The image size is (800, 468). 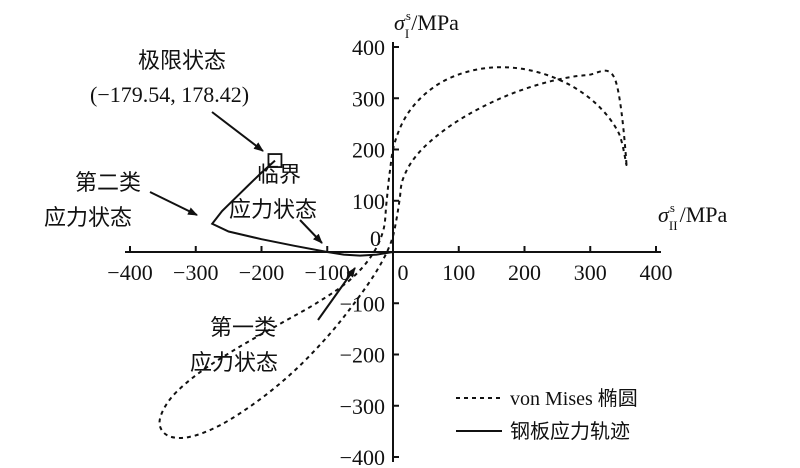 What do you see at coordinates (362, 355) in the screenshot?
I see `y-tick-label: −200` at bounding box center [362, 355].